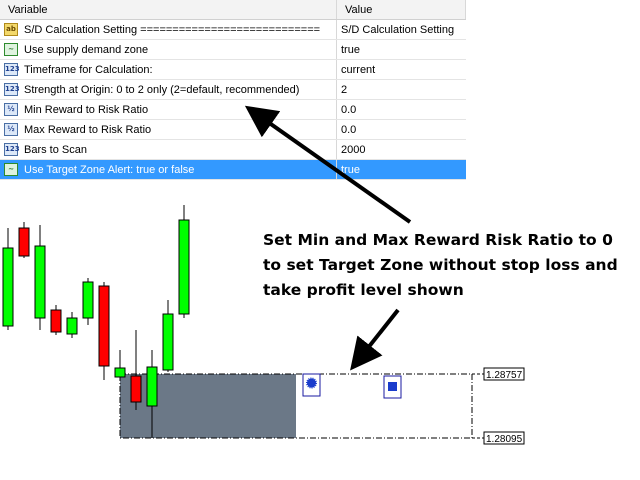 The image size is (640, 480). Describe the element at coordinates (363, 290) in the screenshot. I see `annotation-line: take profit level shown` at that location.